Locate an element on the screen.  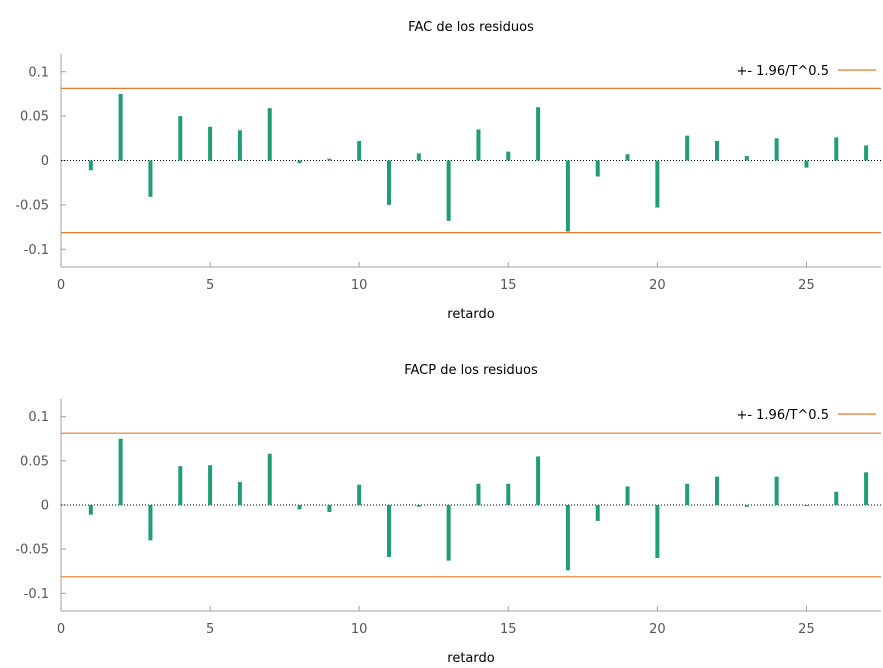
chart-title: FAC de los residuos is located at coordinates (471, 27).